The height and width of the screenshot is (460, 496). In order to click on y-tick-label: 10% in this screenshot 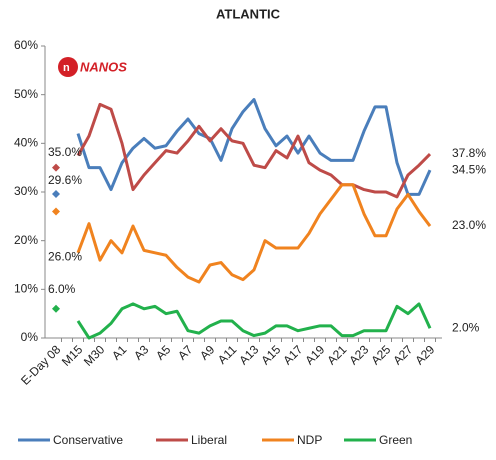, I will do `click(26, 289)`.